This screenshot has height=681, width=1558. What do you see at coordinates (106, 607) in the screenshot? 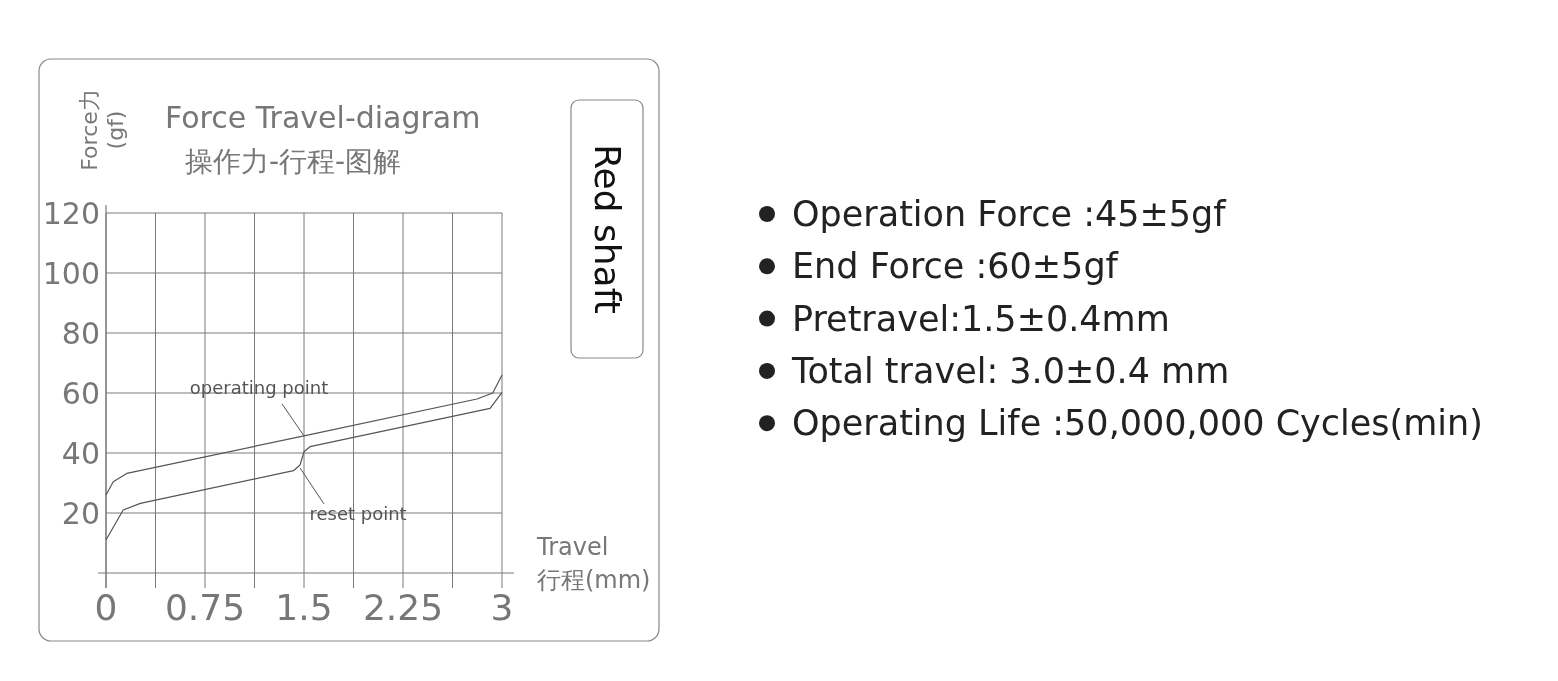
I see `x-tick-label: 0` at bounding box center [106, 607].